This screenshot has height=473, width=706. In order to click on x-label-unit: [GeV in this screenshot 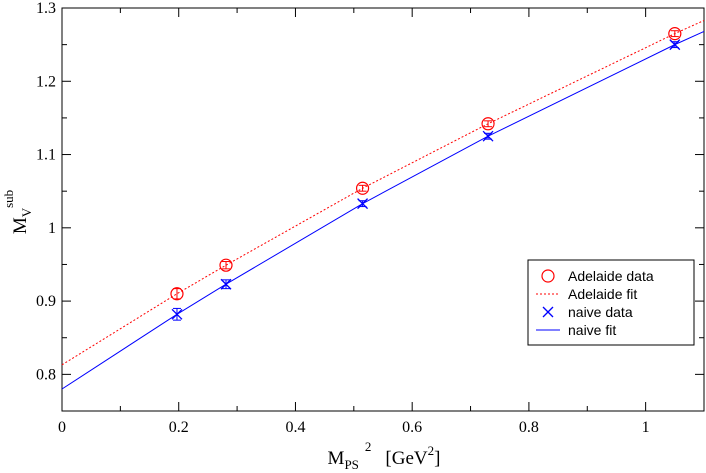, I will do `click(406, 458)`.